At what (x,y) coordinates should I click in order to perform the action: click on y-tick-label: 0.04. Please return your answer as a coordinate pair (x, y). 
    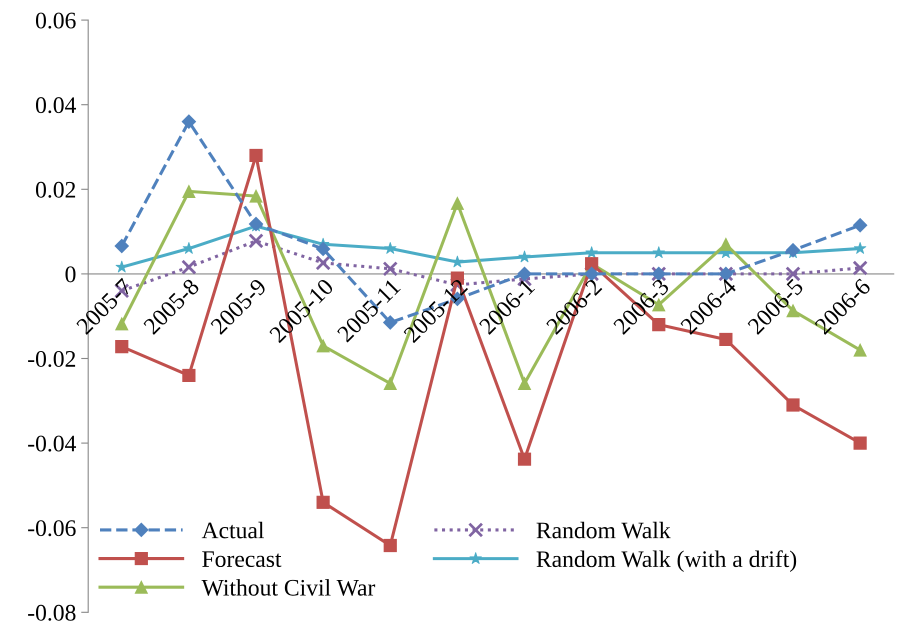
    Looking at the image, I should click on (56, 105).